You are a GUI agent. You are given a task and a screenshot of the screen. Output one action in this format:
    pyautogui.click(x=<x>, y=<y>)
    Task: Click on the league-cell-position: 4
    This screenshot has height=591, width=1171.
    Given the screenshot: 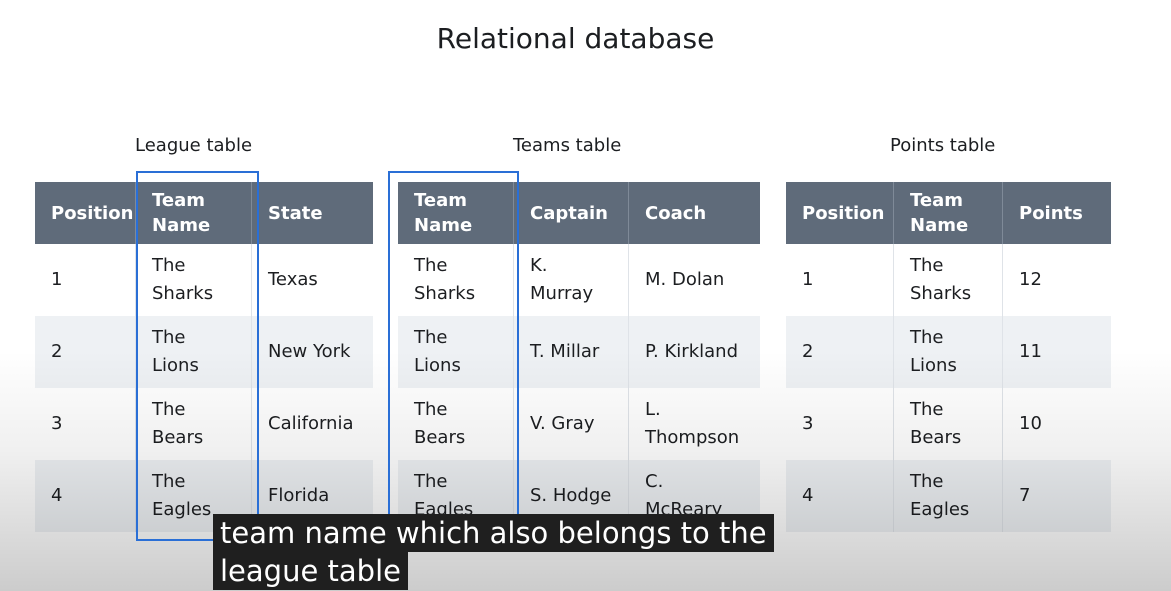 What is the action you would take?
    pyautogui.click(x=85, y=496)
    